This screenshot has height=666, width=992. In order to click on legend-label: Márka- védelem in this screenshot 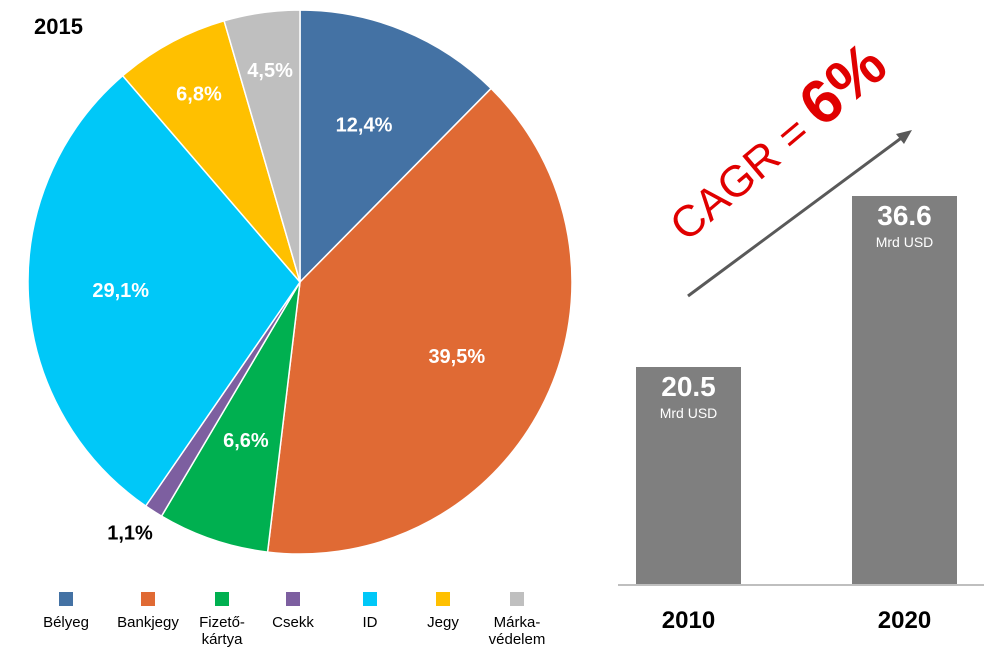, I will do `click(517, 631)`.